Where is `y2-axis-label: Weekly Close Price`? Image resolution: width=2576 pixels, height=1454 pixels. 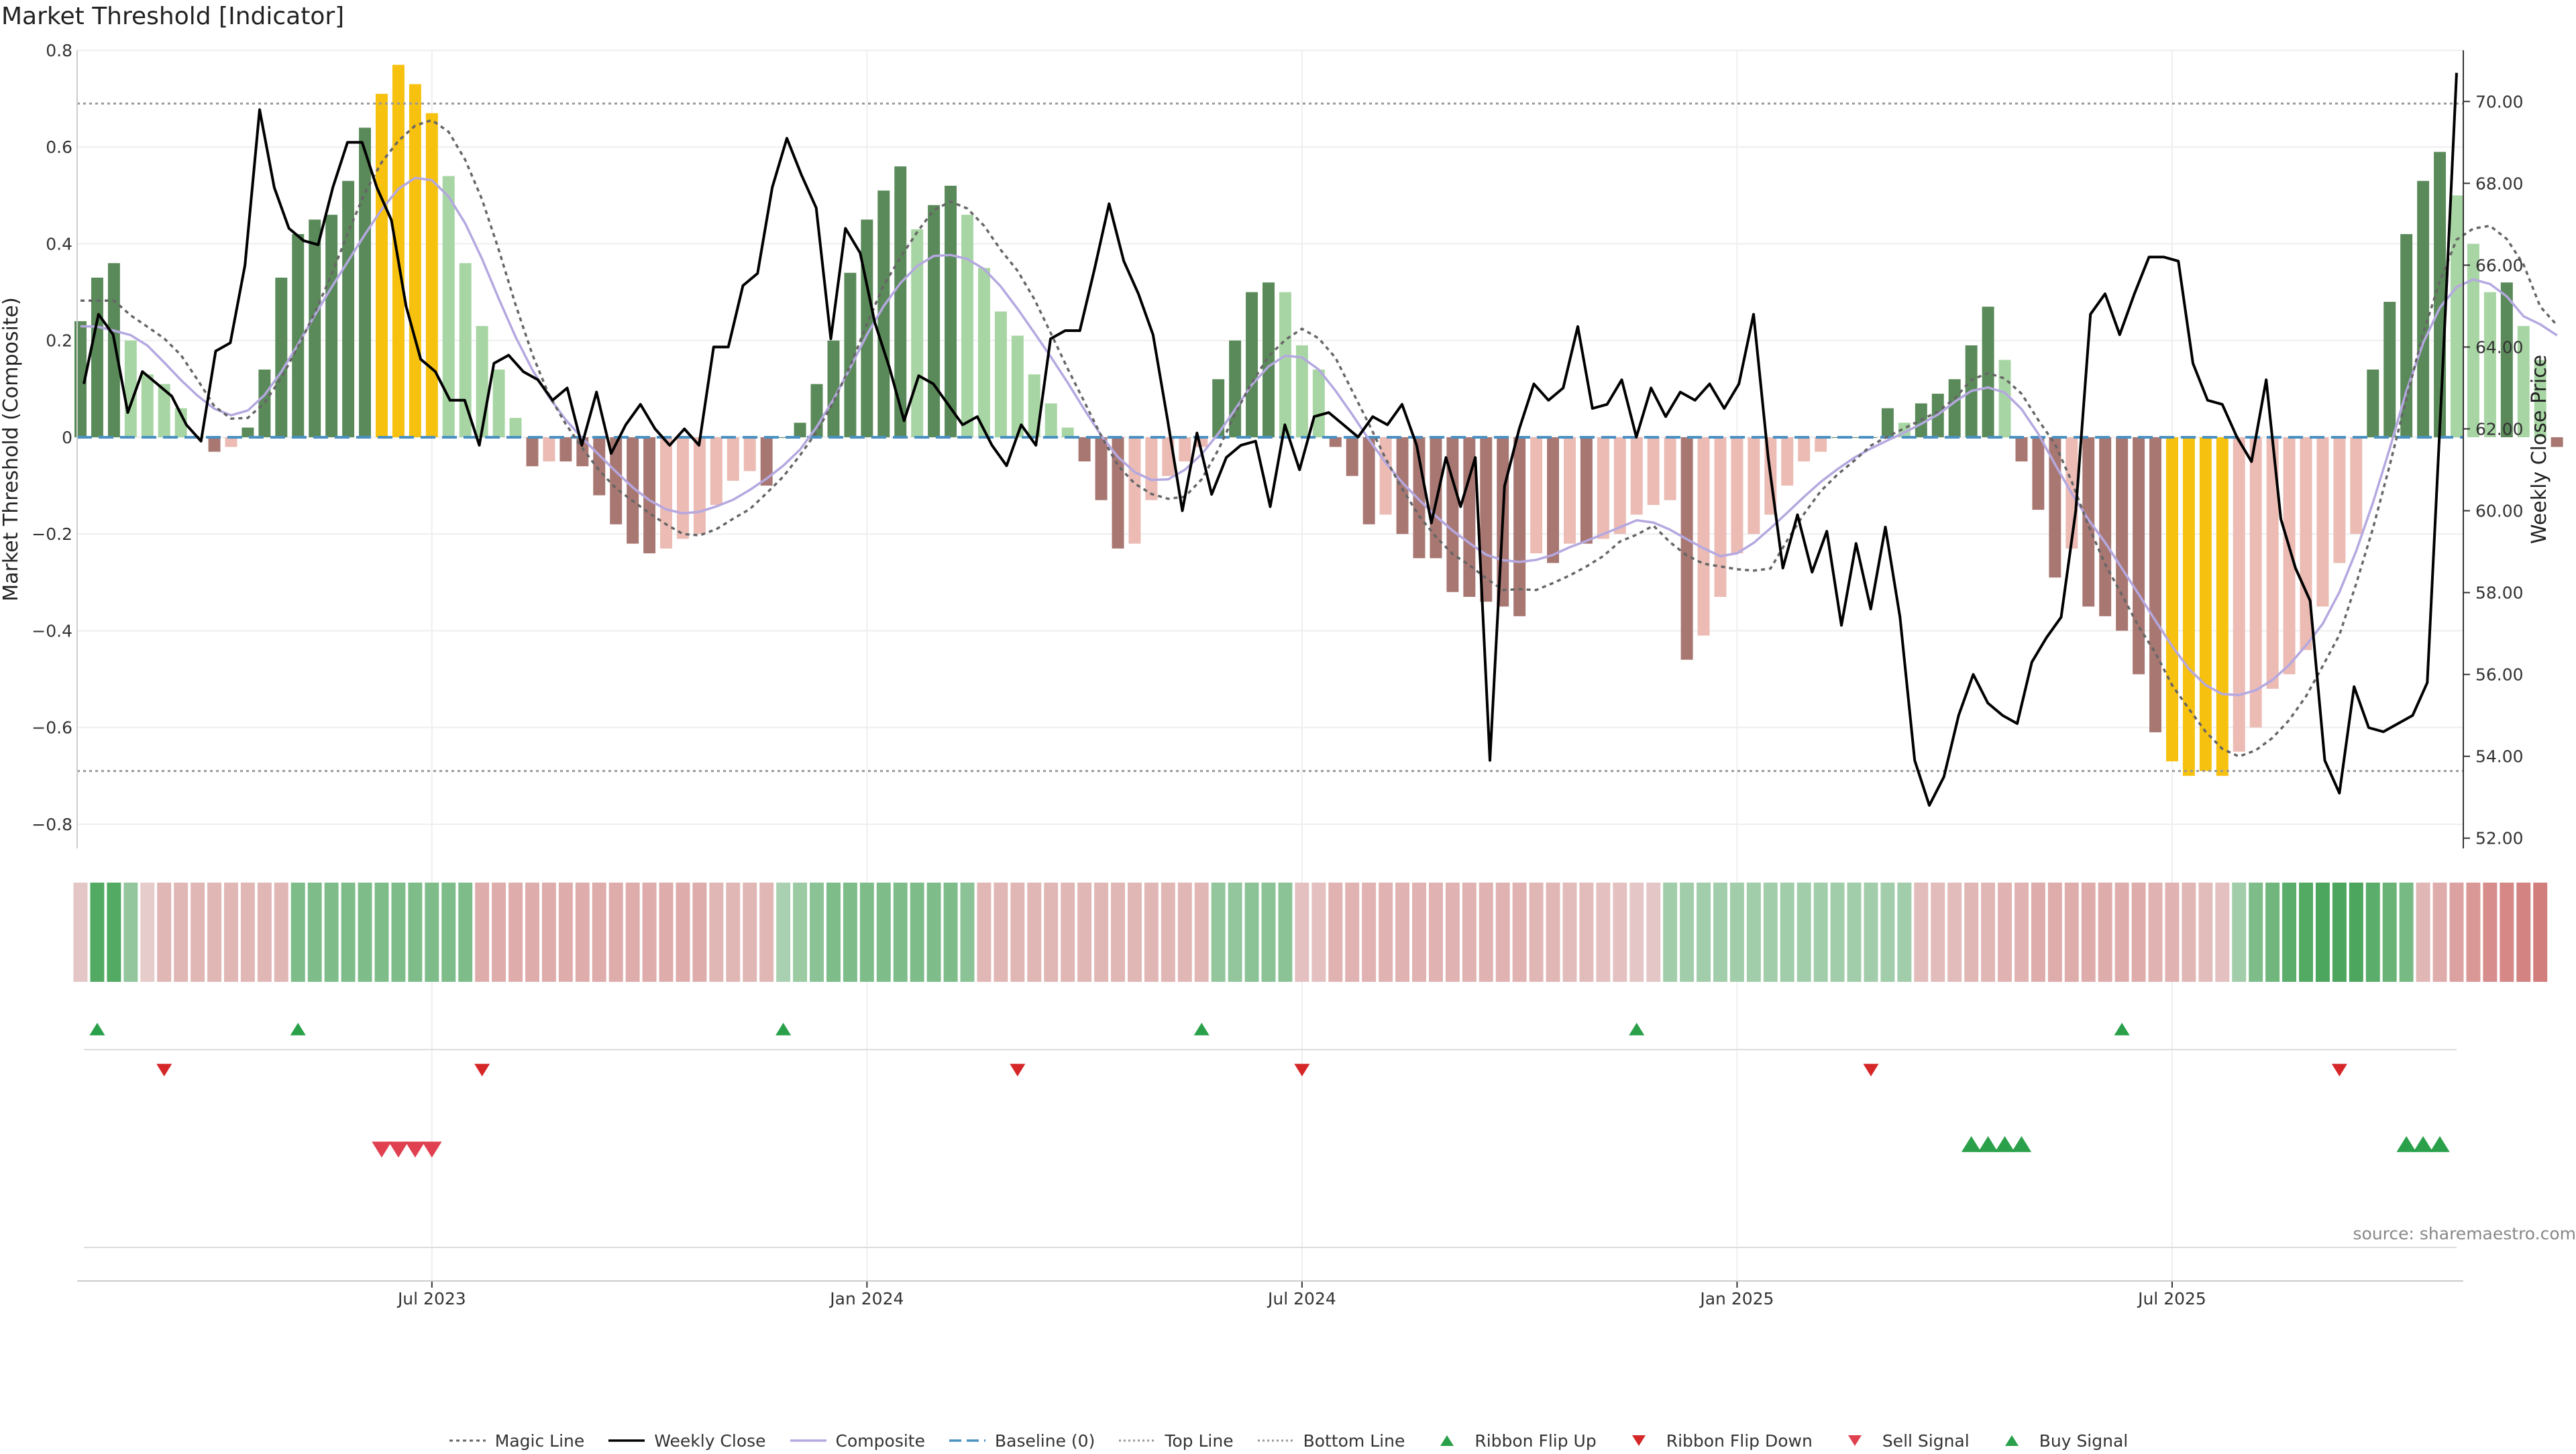
y2-axis-label: Weekly Close Price is located at coordinates (2539, 449).